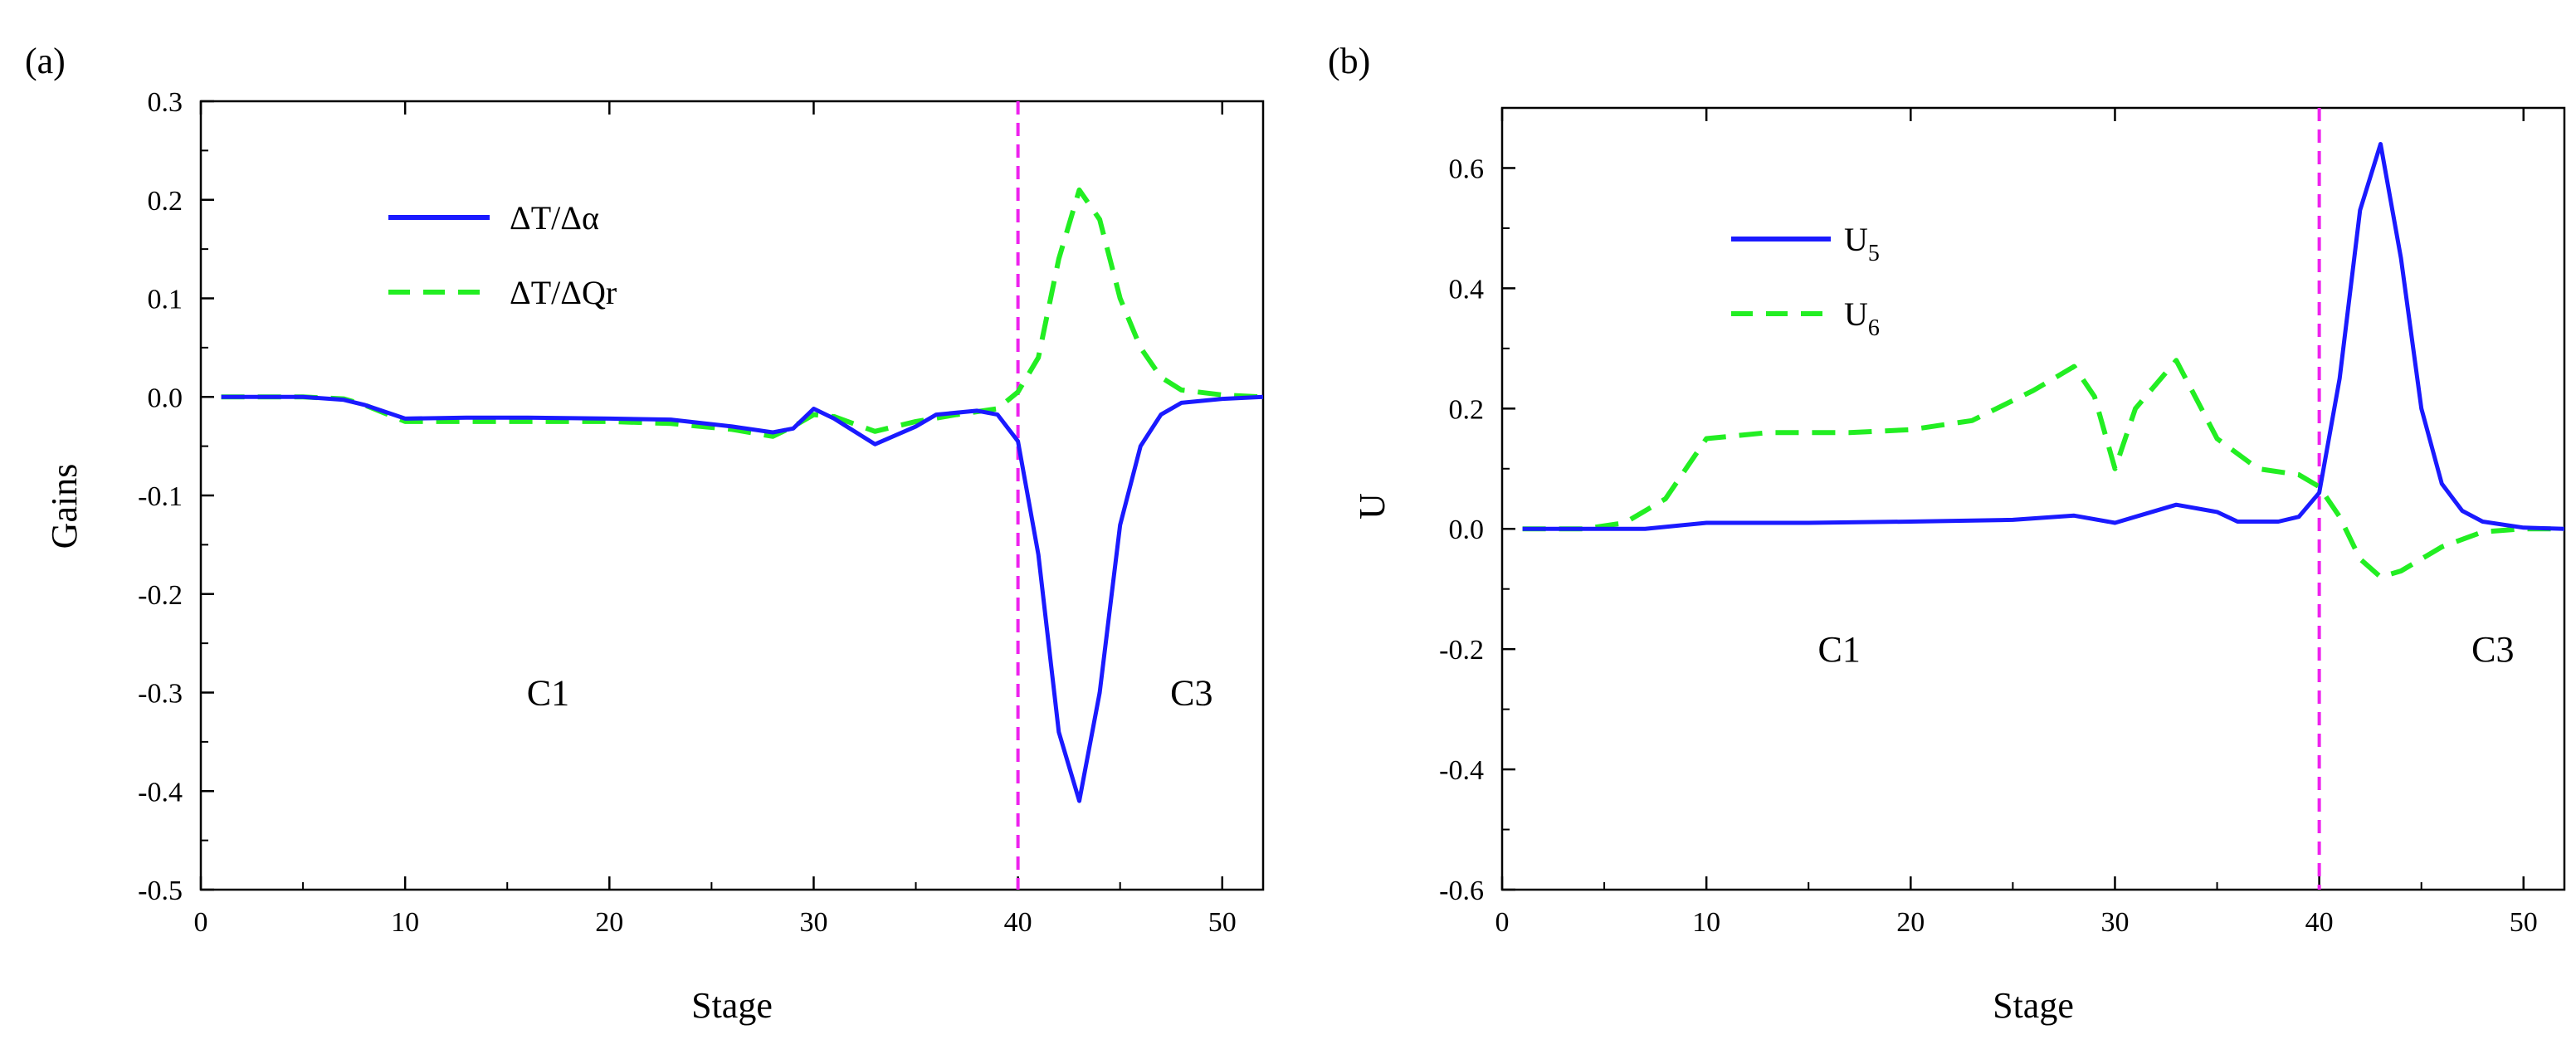  Describe the element at coordinates (1874, 253) in the screenshot. I see `legend-label-u5-subscript: 5` at that location.